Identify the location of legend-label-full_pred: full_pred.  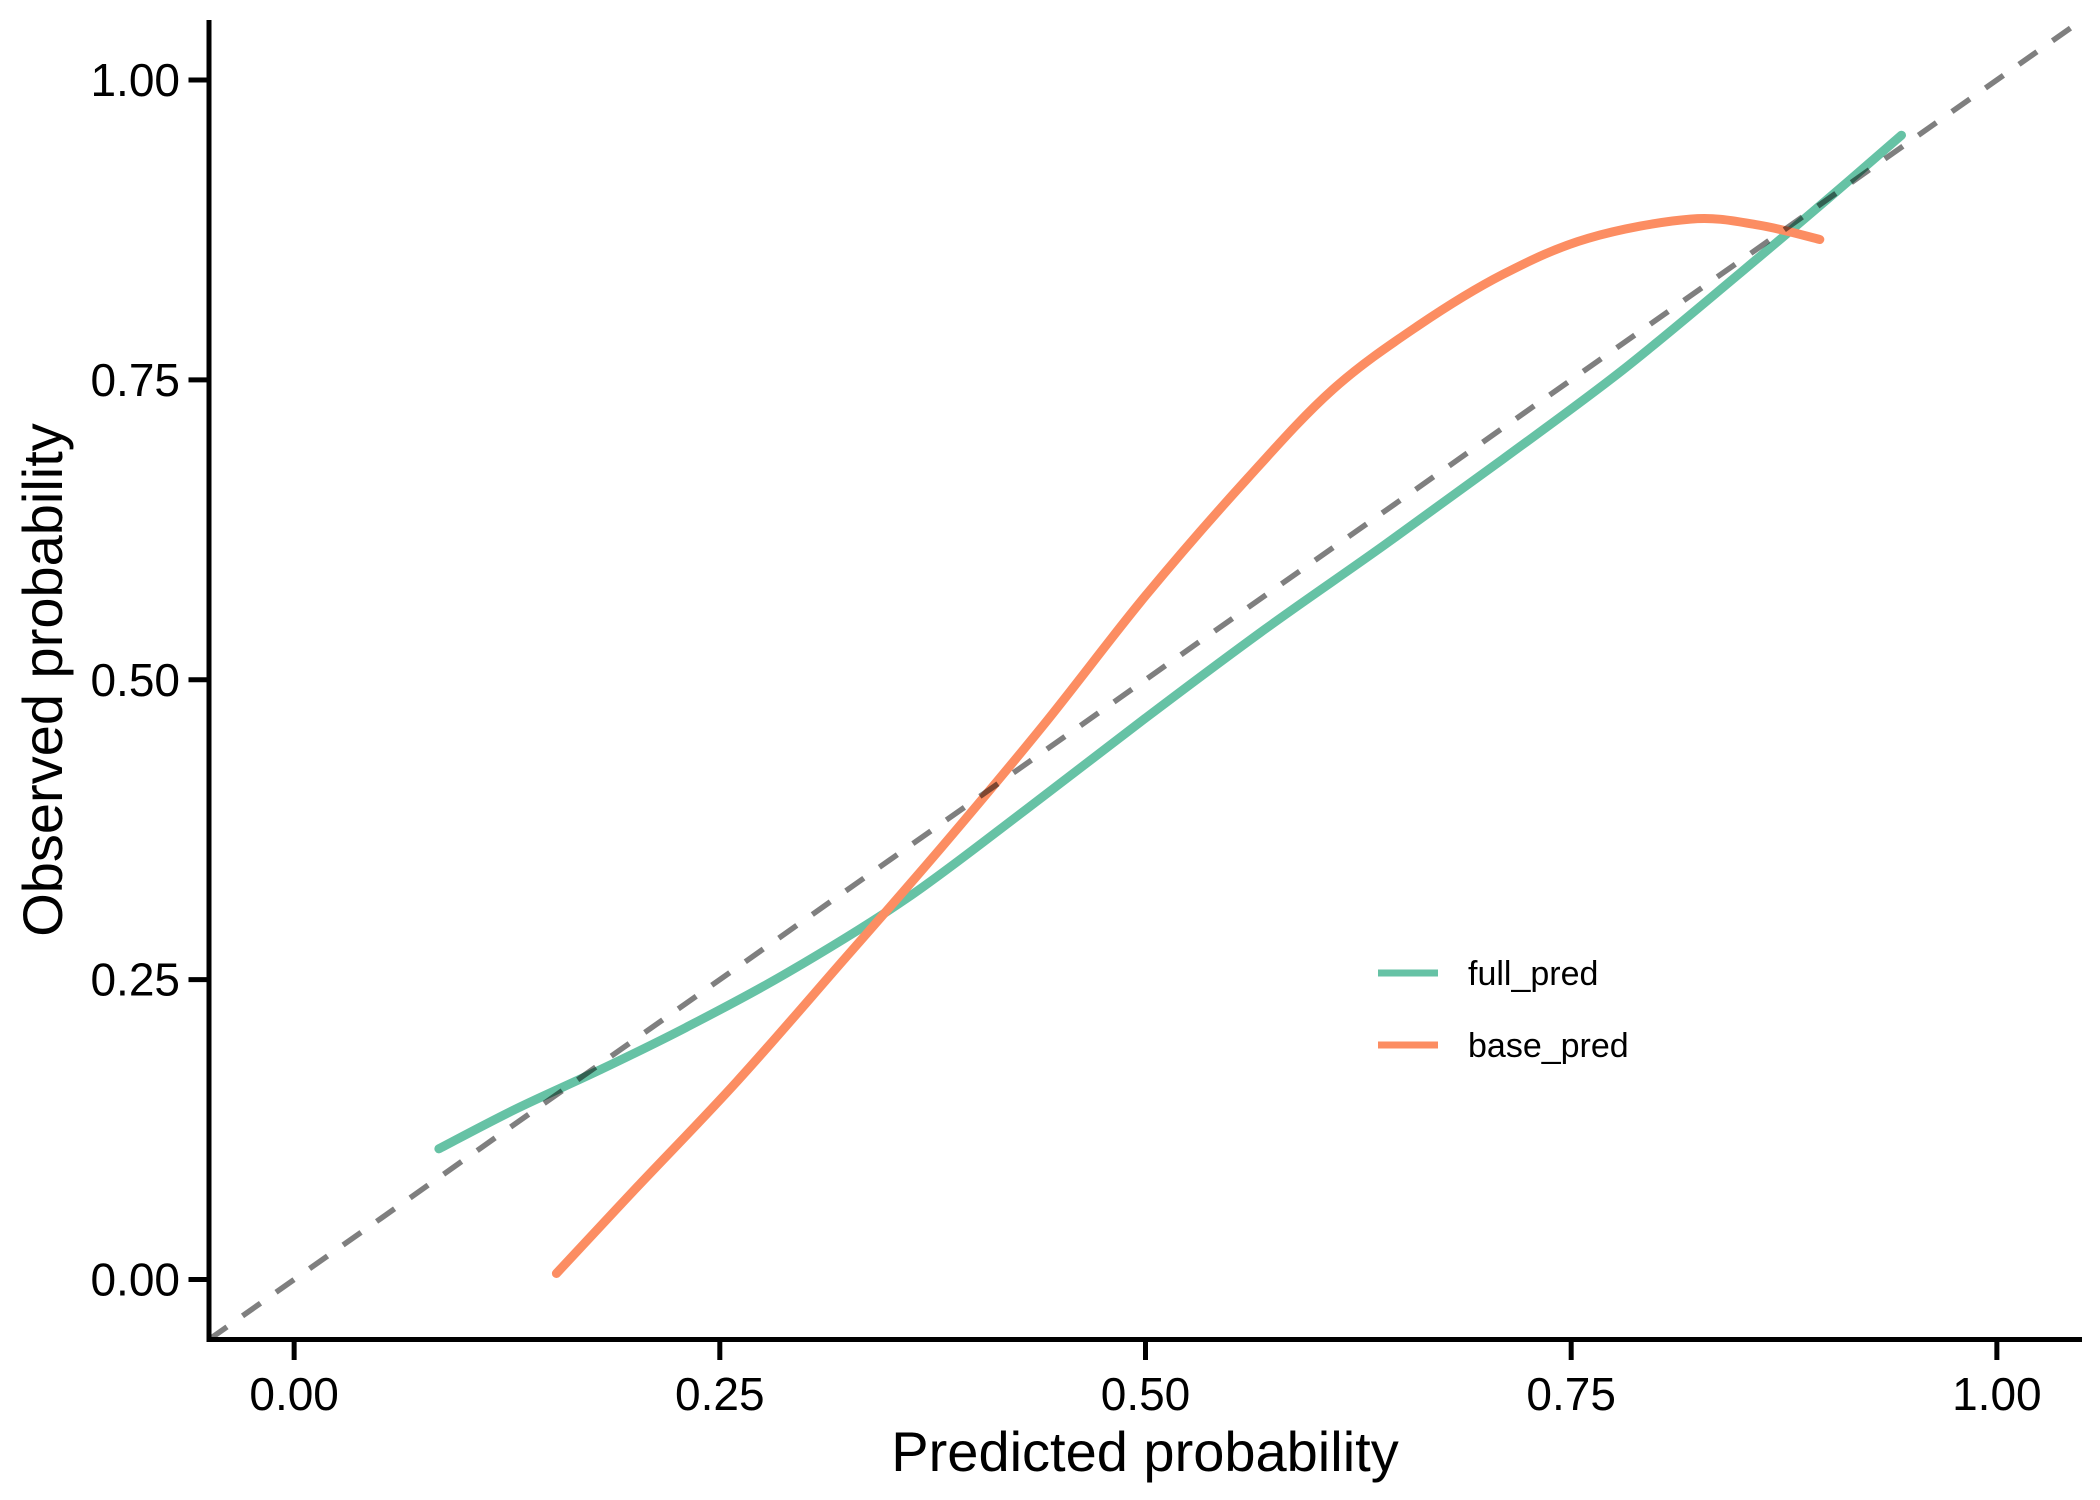
(1533, 974).